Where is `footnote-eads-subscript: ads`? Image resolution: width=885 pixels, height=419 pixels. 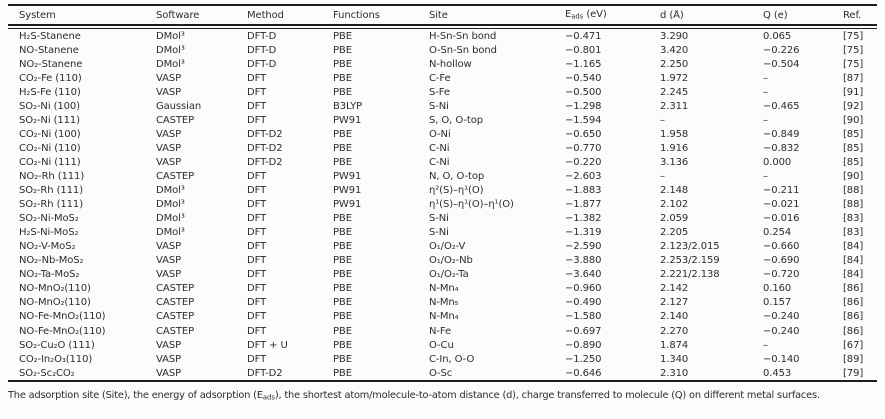 footnote-eads-subscript: ads is located at coordinates (268, 397).